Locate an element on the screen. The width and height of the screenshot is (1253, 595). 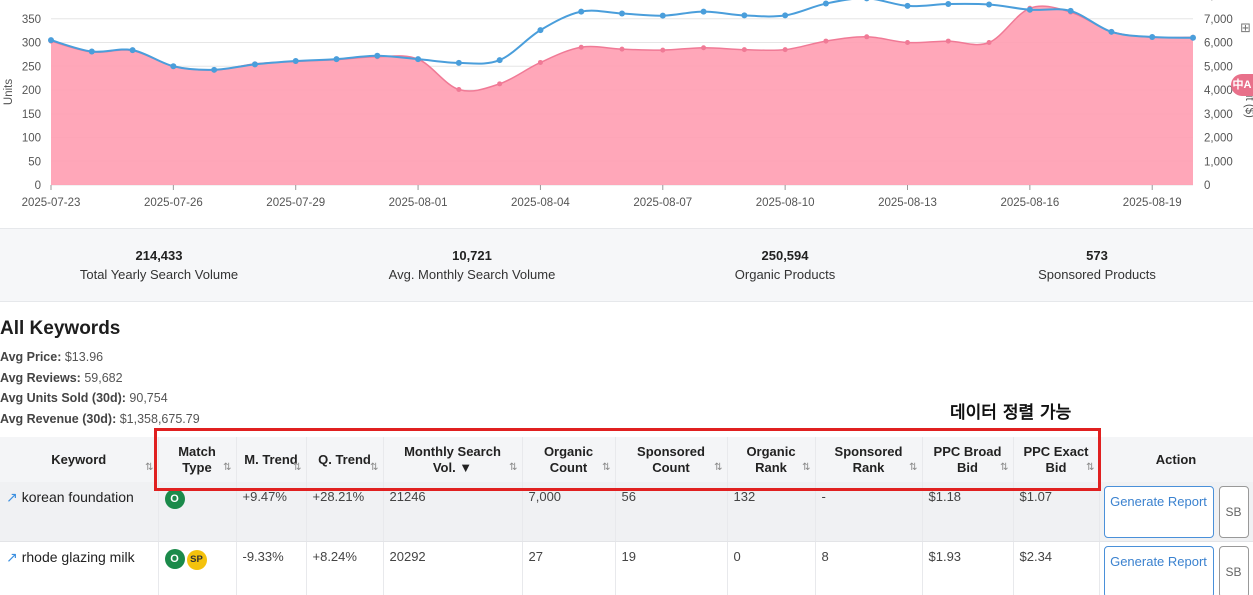
y-tick-label-right: 8,000 is located at coordinates (1218, 1).